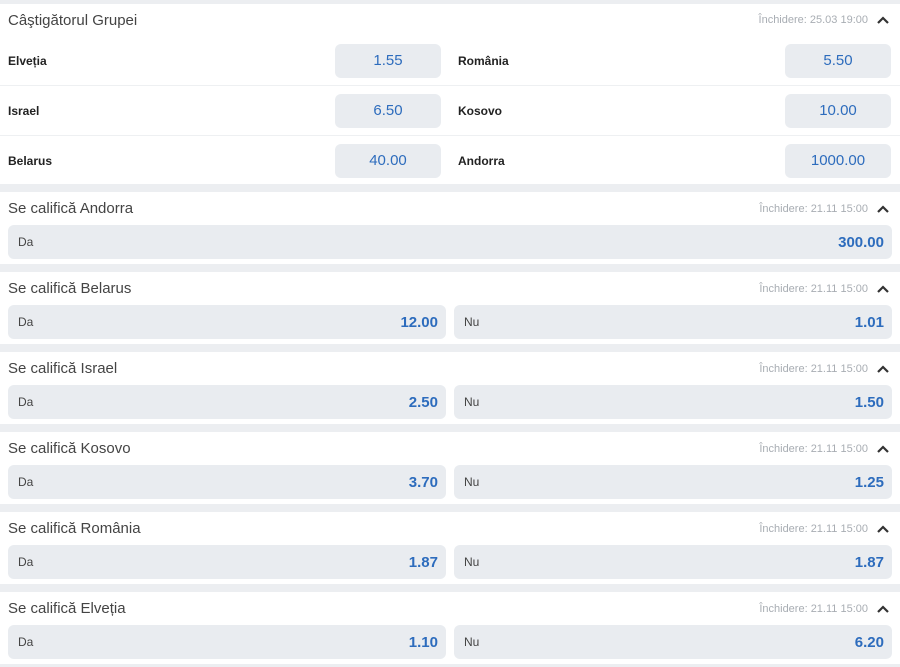  What do you see at coordinates (861, 242) in the screenshot?
I see `odd-value: 300.00` at bounding box center [861, 242].